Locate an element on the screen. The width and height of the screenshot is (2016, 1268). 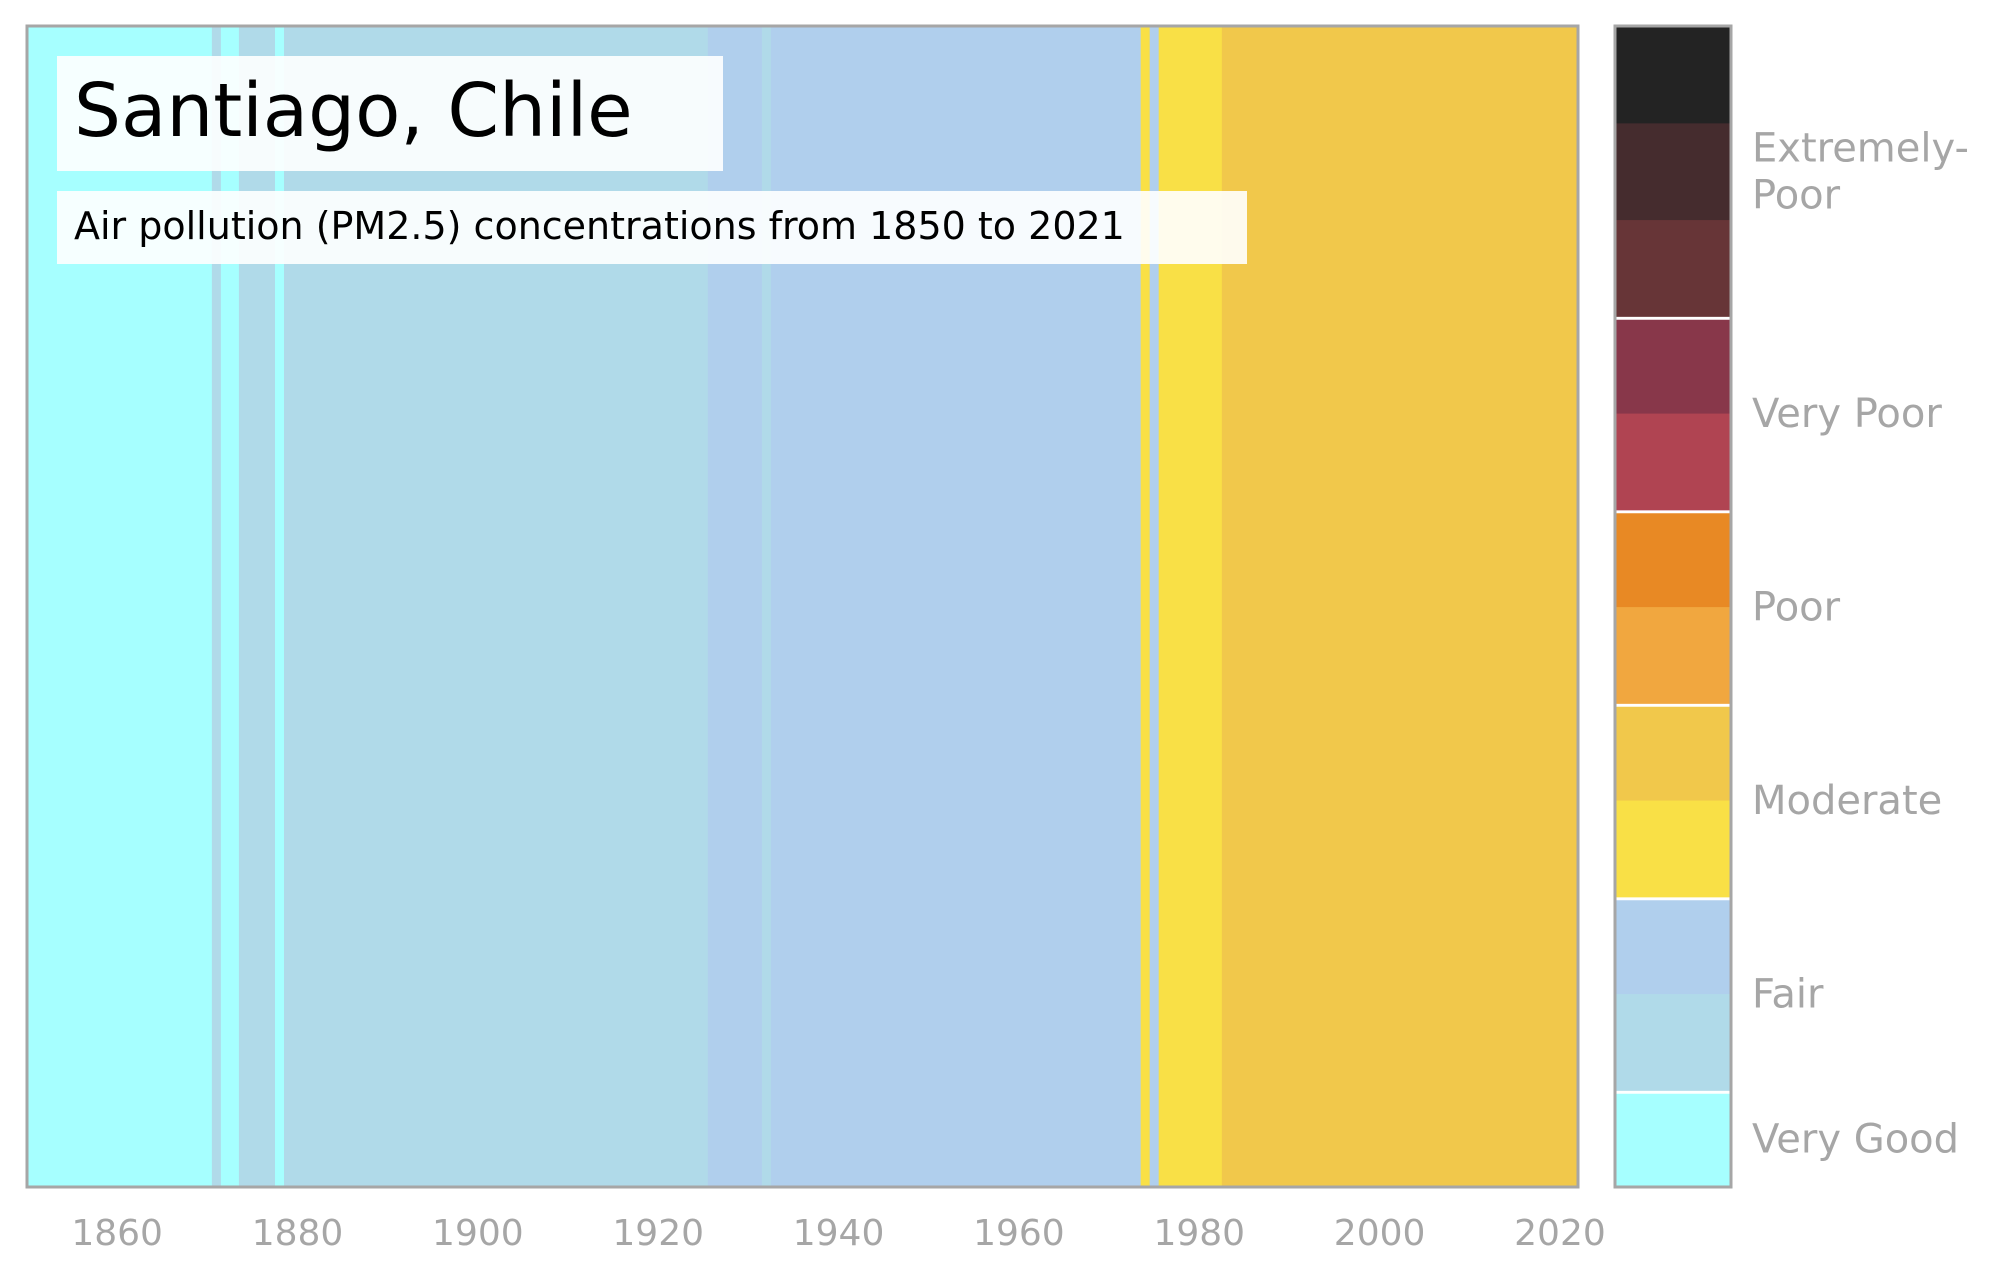
x-tick-label-2020: 2020 is located at coordinates (1560, 1233).